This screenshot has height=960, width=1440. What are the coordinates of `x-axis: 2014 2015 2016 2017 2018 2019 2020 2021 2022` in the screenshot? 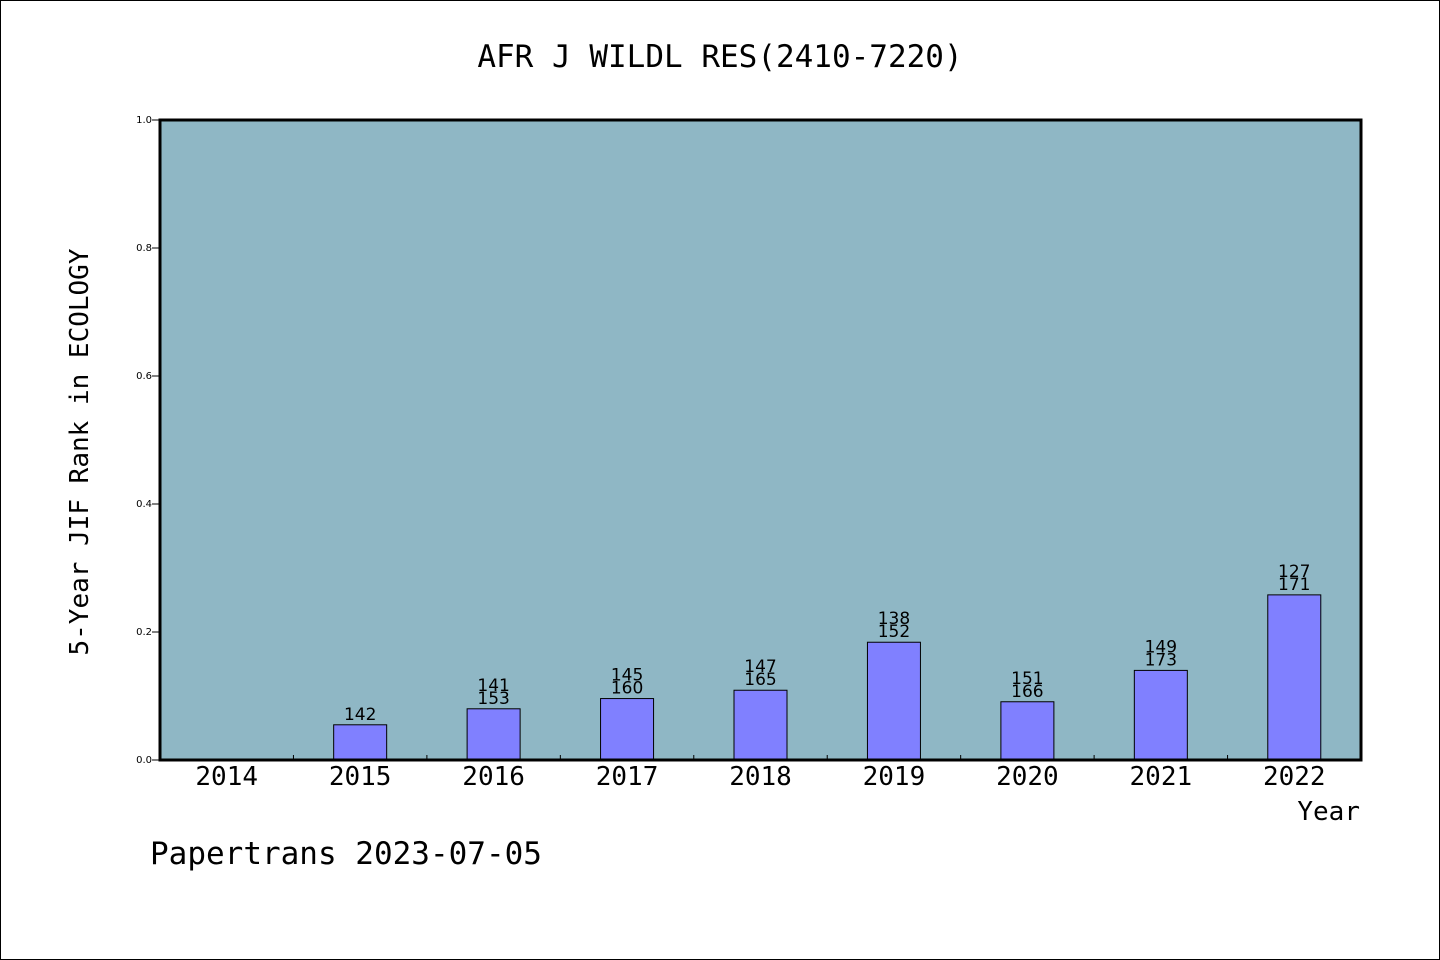 It's located at (760, 773).